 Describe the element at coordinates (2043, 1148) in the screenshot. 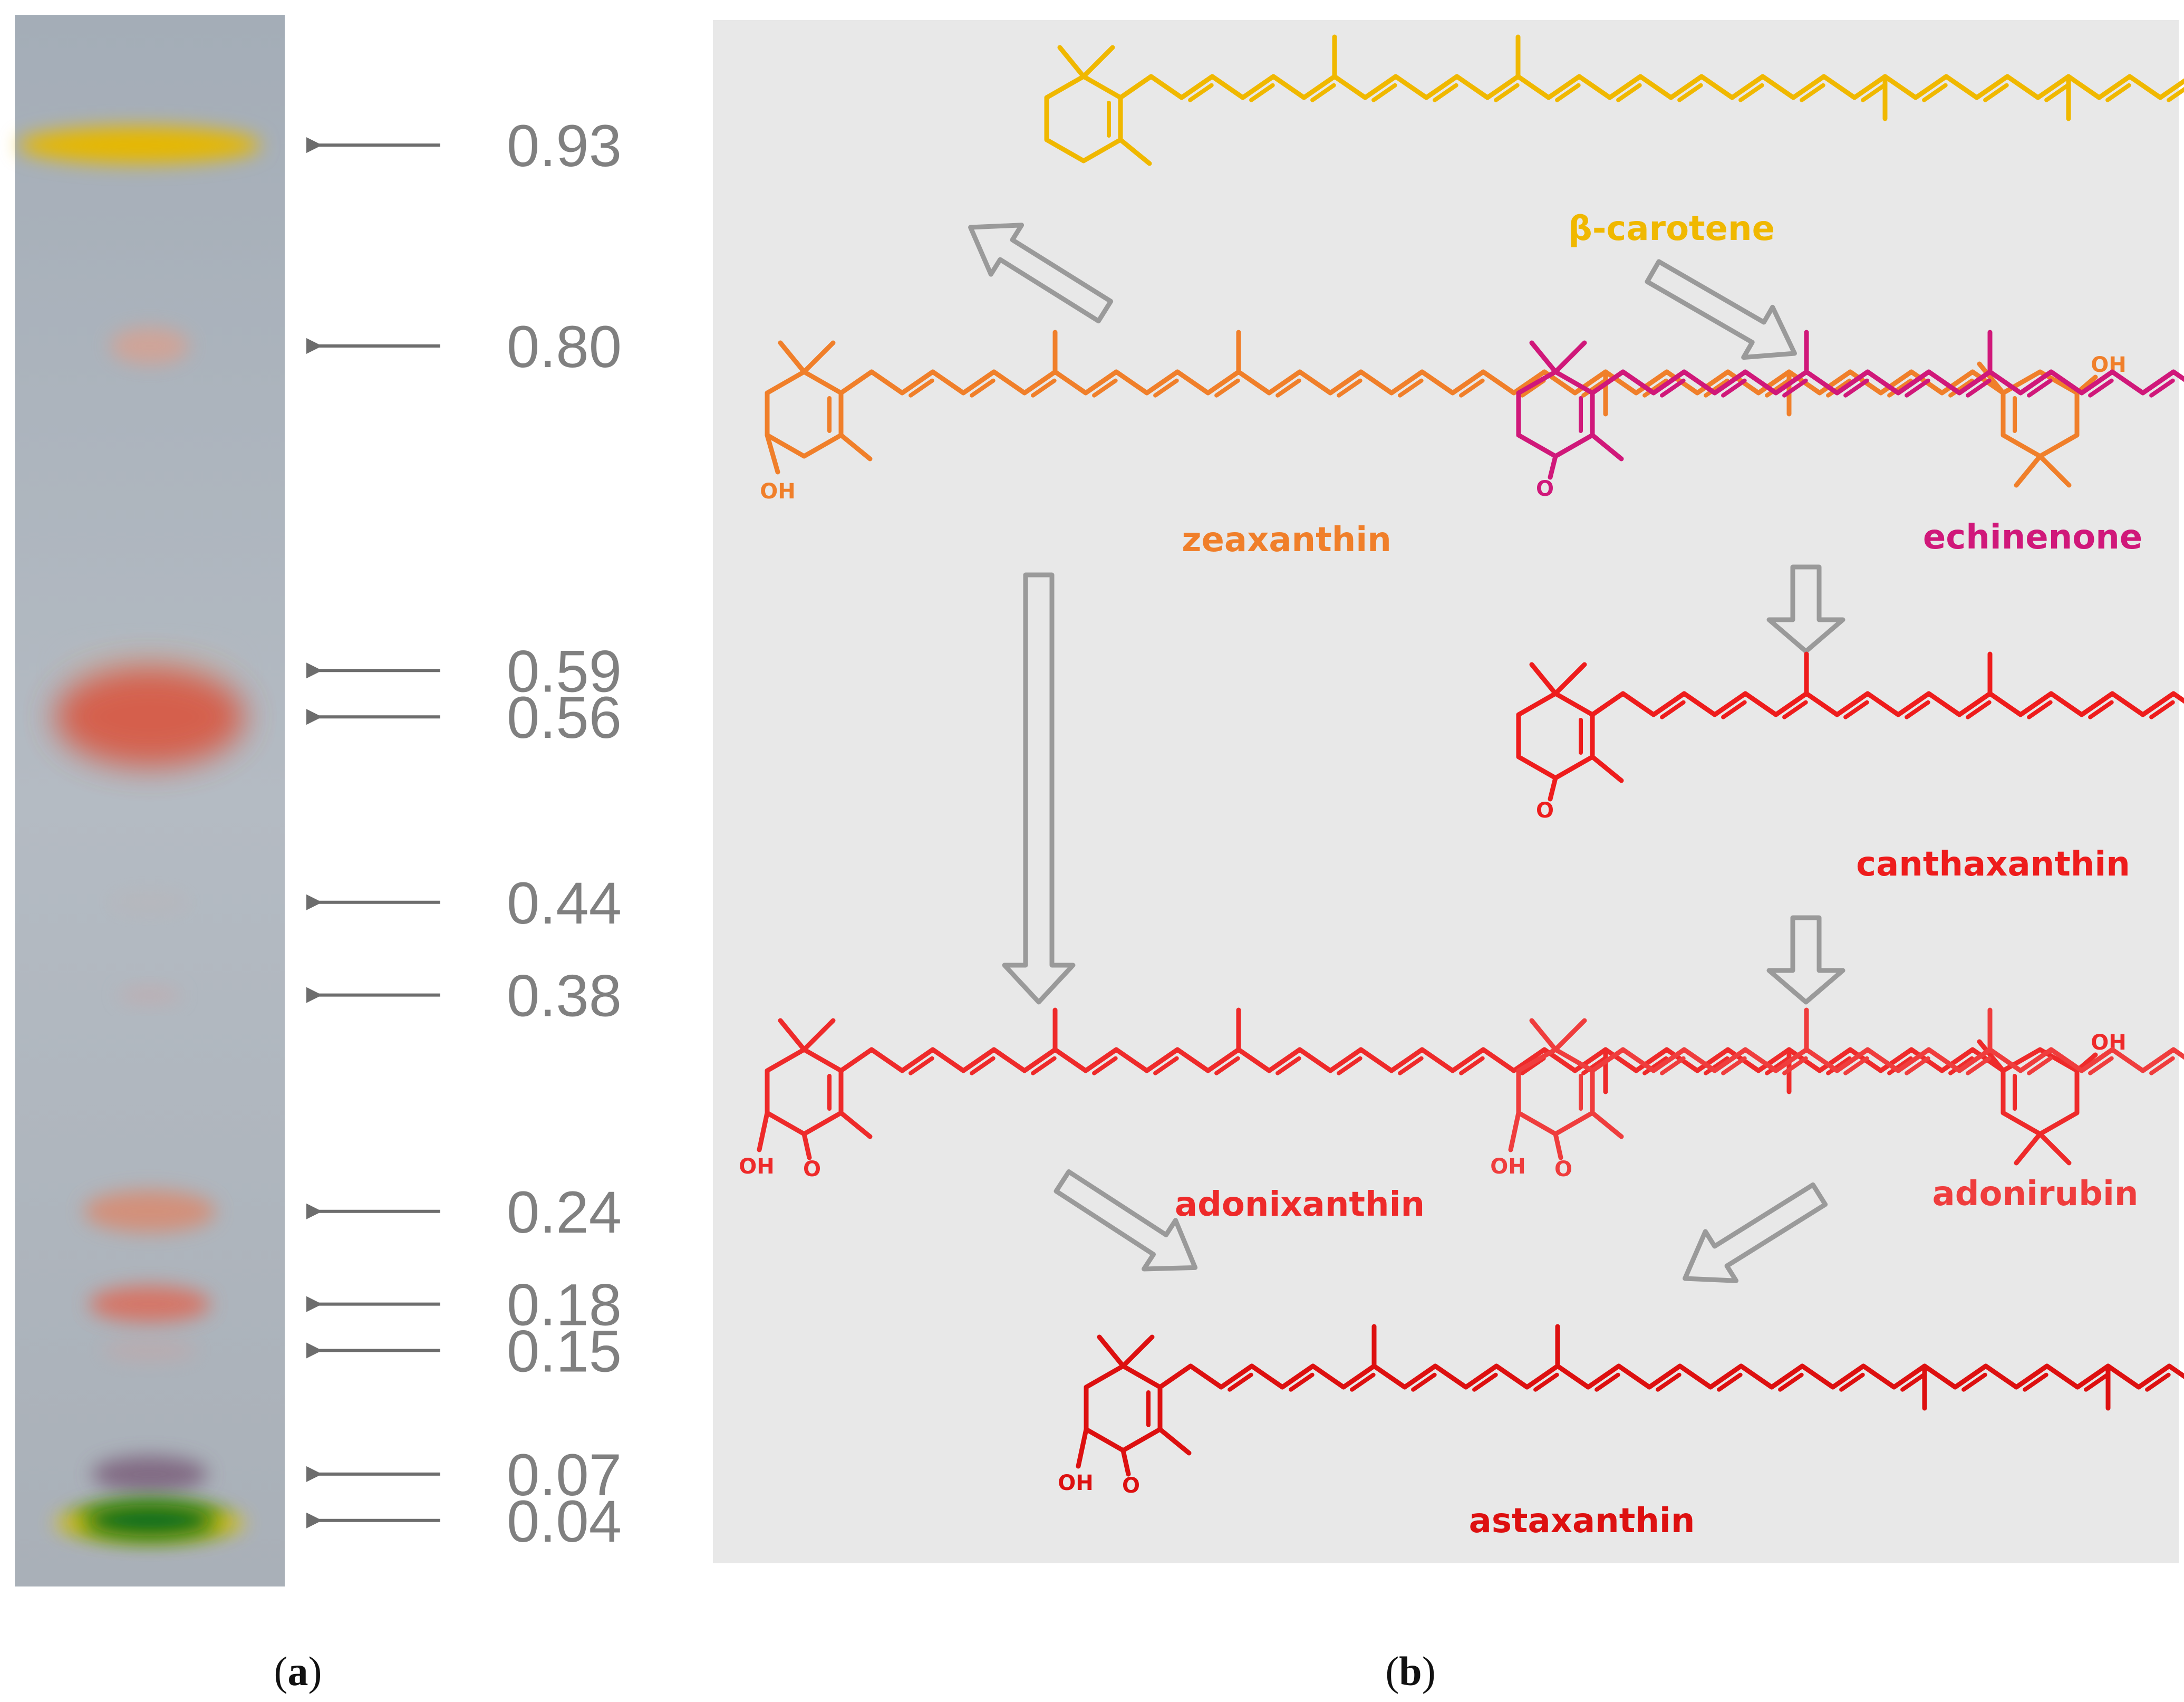

I see `adonixanthin-right-gem-dimethyl` at that location.